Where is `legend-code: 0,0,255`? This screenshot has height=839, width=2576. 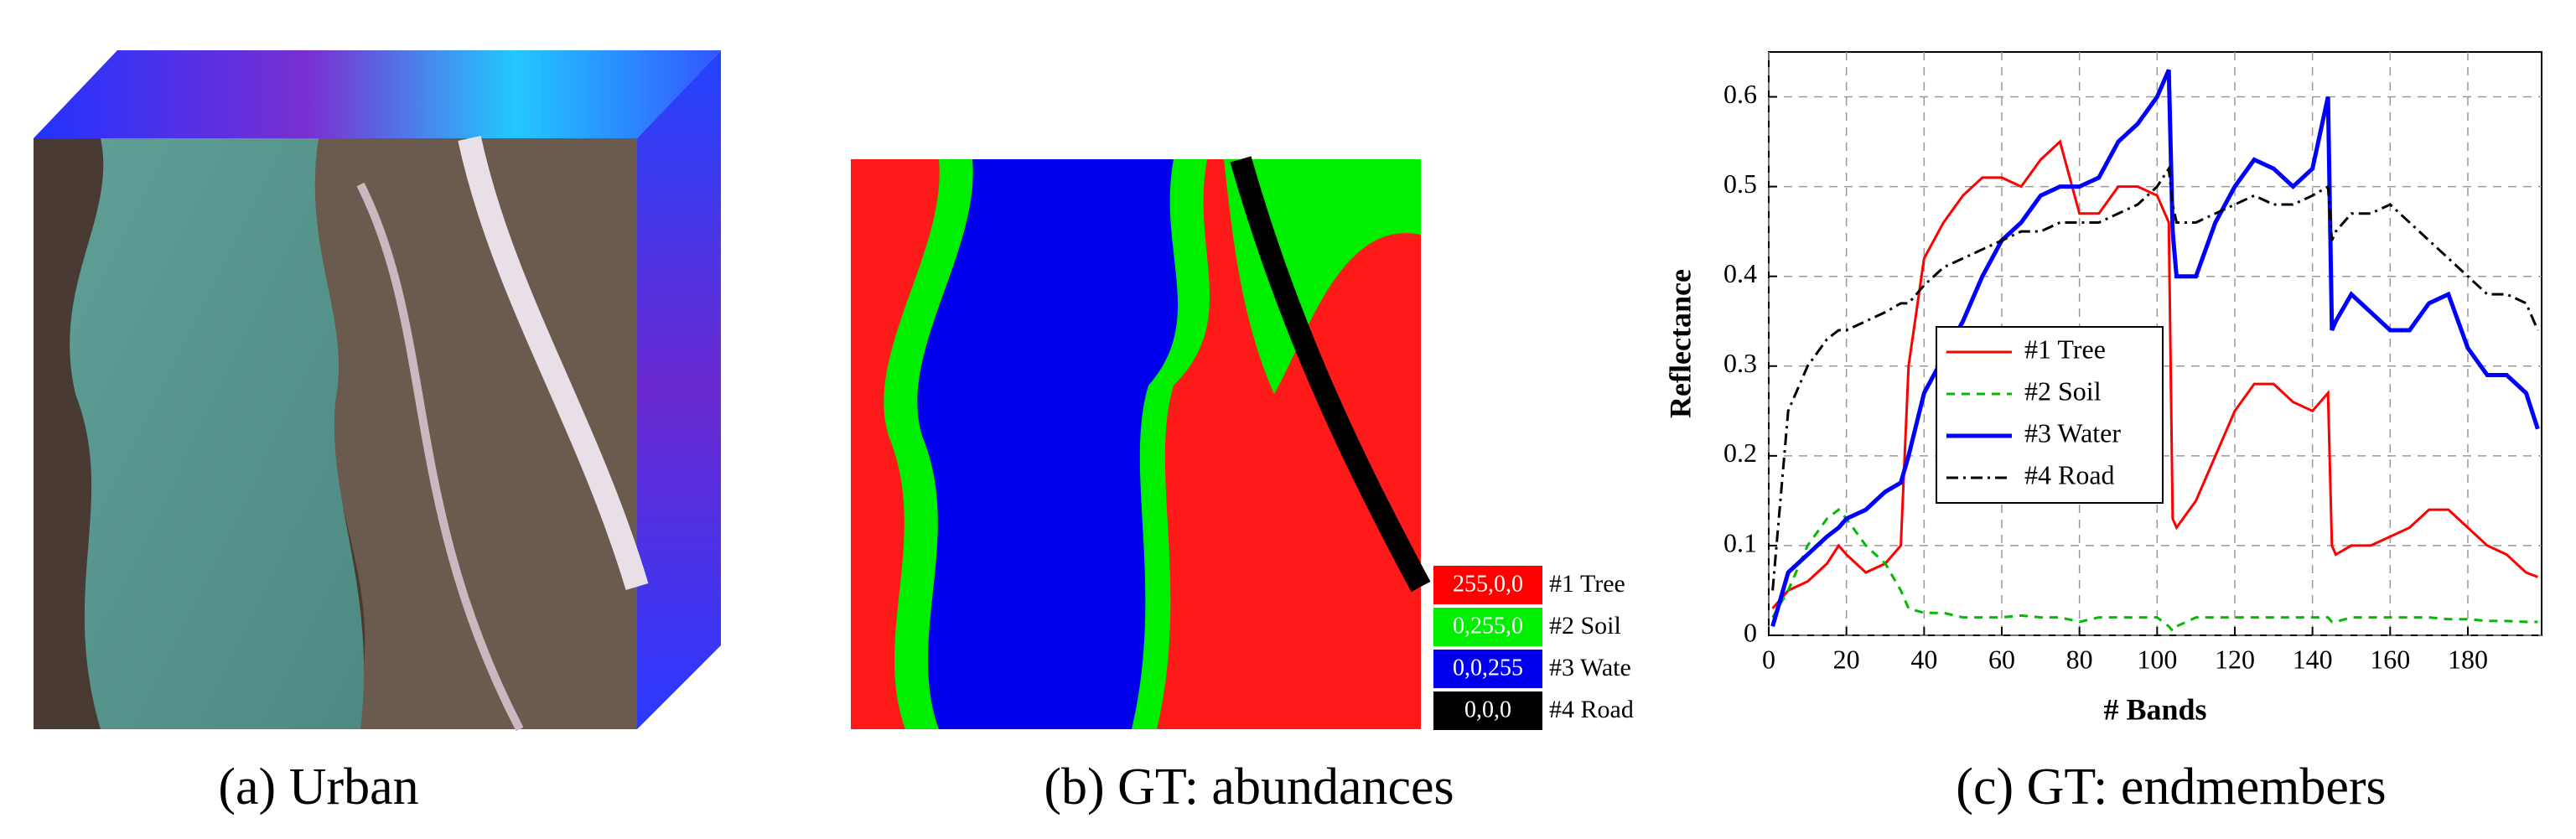
legend-code: 0,0,255 is located at coordinates (1488, 668).